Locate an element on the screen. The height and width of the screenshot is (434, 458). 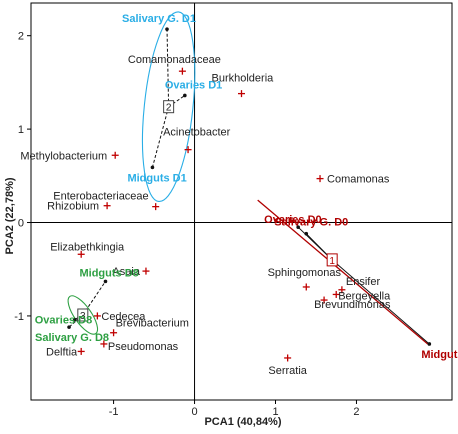
y-axis-title: PCA2 (22,78%) is located at coordinates (10, 215).